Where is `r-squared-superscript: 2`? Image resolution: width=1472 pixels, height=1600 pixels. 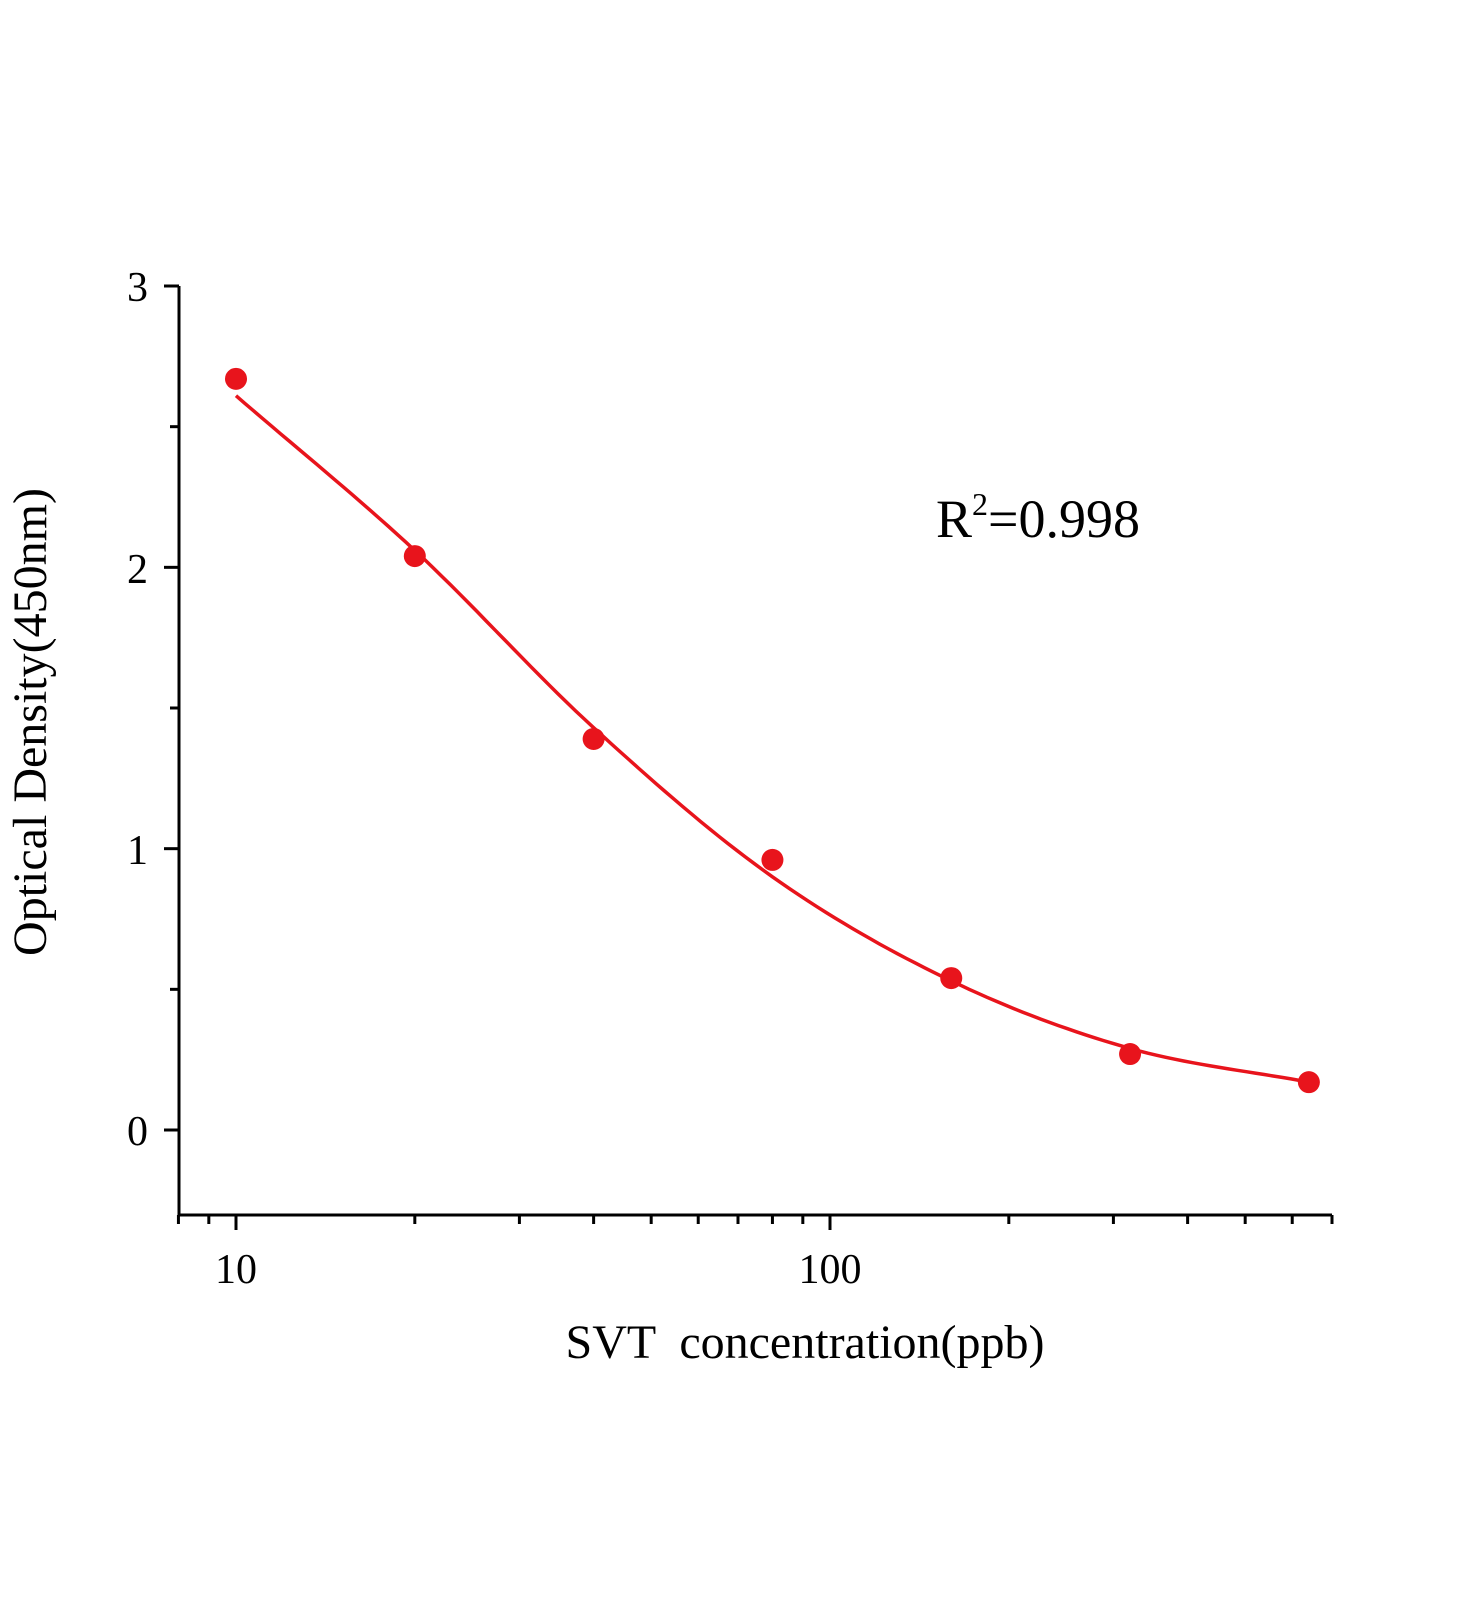 r-squared-superscript: 2 is located at coordinates (980, 504).